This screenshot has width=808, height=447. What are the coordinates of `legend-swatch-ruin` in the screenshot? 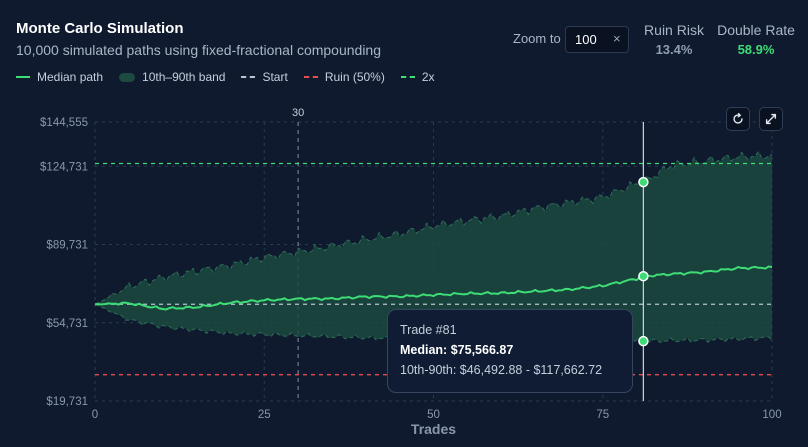 It's located at (310, 77).